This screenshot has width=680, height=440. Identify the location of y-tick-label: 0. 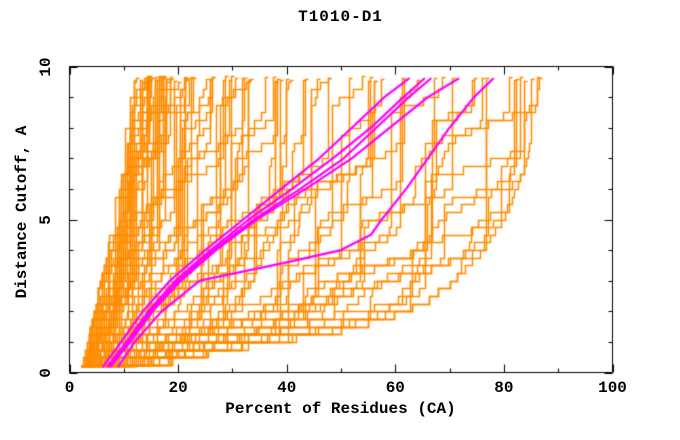
(46, 372).